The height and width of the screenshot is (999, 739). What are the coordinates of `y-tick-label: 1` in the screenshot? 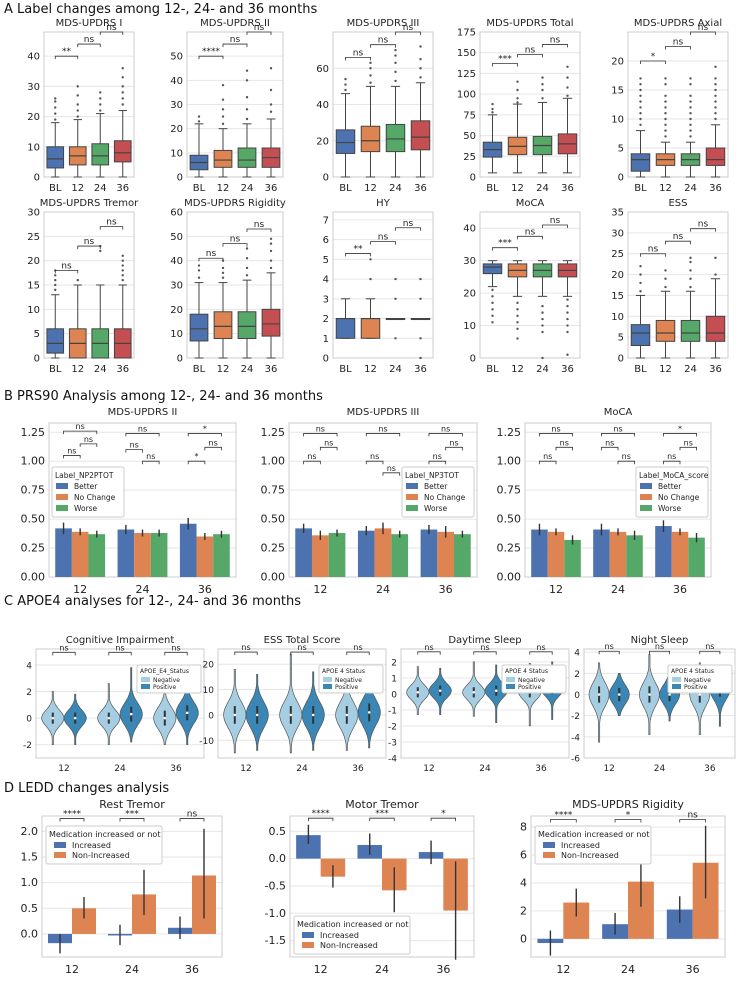 It's located at (326, 339).